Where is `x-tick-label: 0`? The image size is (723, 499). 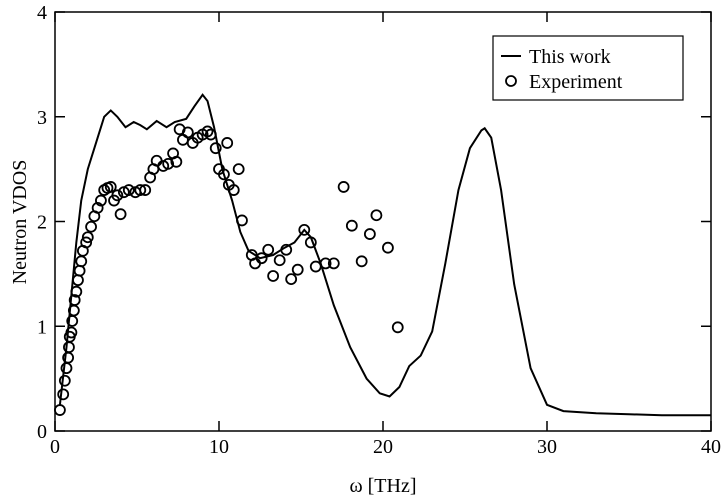
x-tick-label: 0 is located at coordinates (55, 447).